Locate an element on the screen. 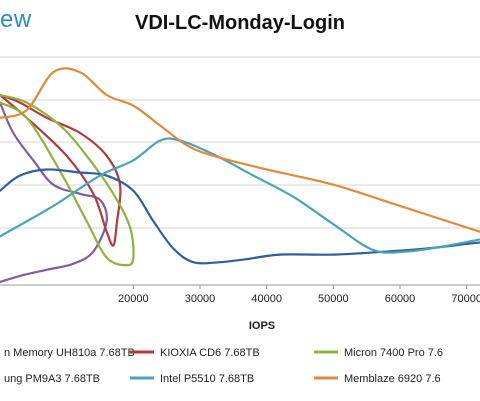  legend-label: Intel P5510 7.68TB is located at coordinates (207, 379).